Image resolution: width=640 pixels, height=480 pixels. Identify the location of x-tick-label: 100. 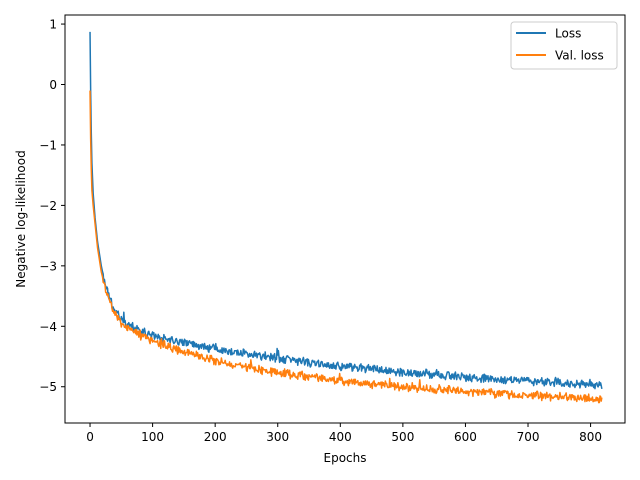
(152, 437).